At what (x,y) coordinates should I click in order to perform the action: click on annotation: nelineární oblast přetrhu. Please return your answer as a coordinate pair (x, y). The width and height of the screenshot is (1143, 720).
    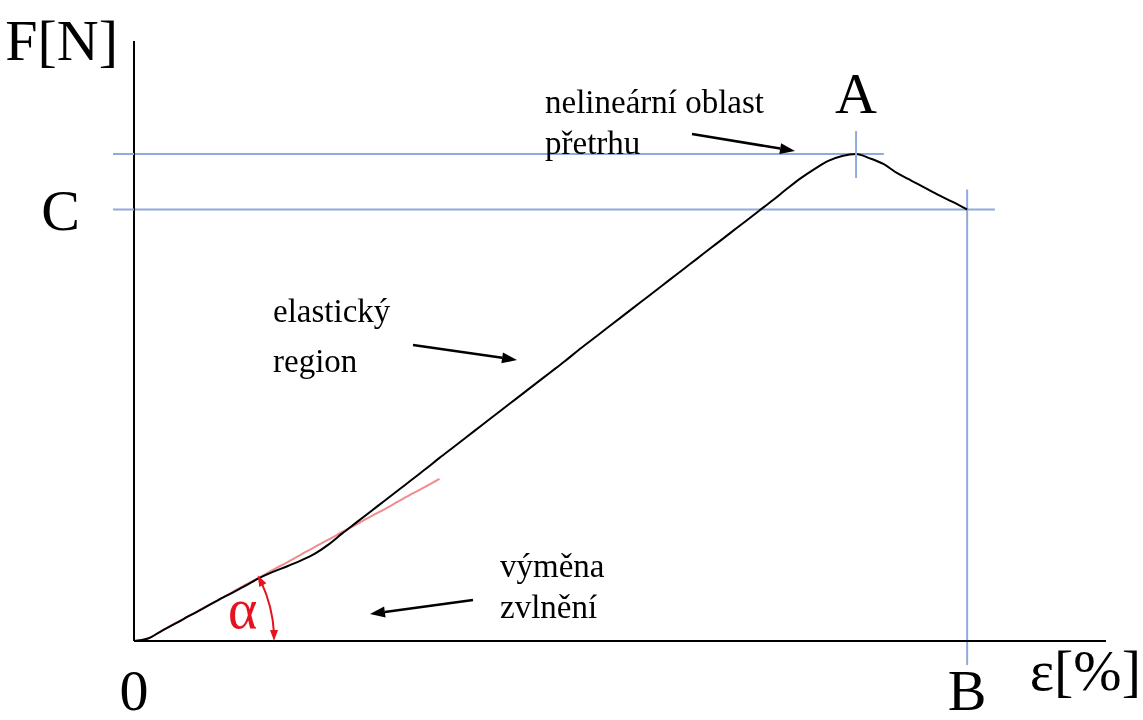
    Looking at the image, I should click on (655, 122).